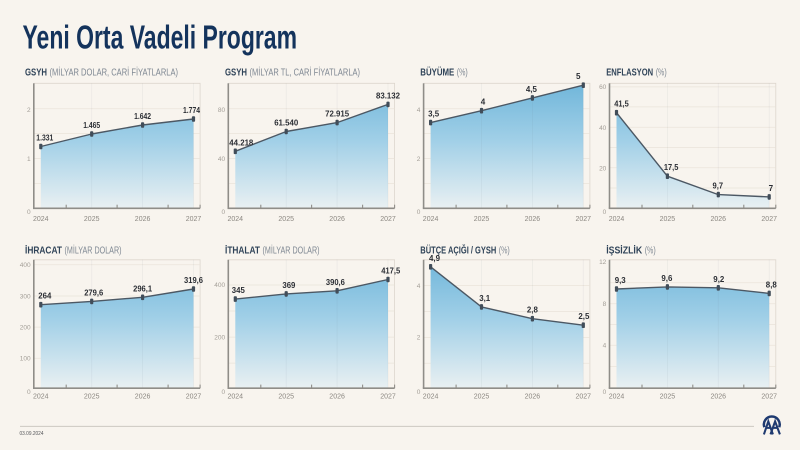 Image resolution: width=800 pixels, height=450 pixels. Describe the element at coordinates (532, 89) in the screenshot. I see `svg-text: 4,5` at that location.